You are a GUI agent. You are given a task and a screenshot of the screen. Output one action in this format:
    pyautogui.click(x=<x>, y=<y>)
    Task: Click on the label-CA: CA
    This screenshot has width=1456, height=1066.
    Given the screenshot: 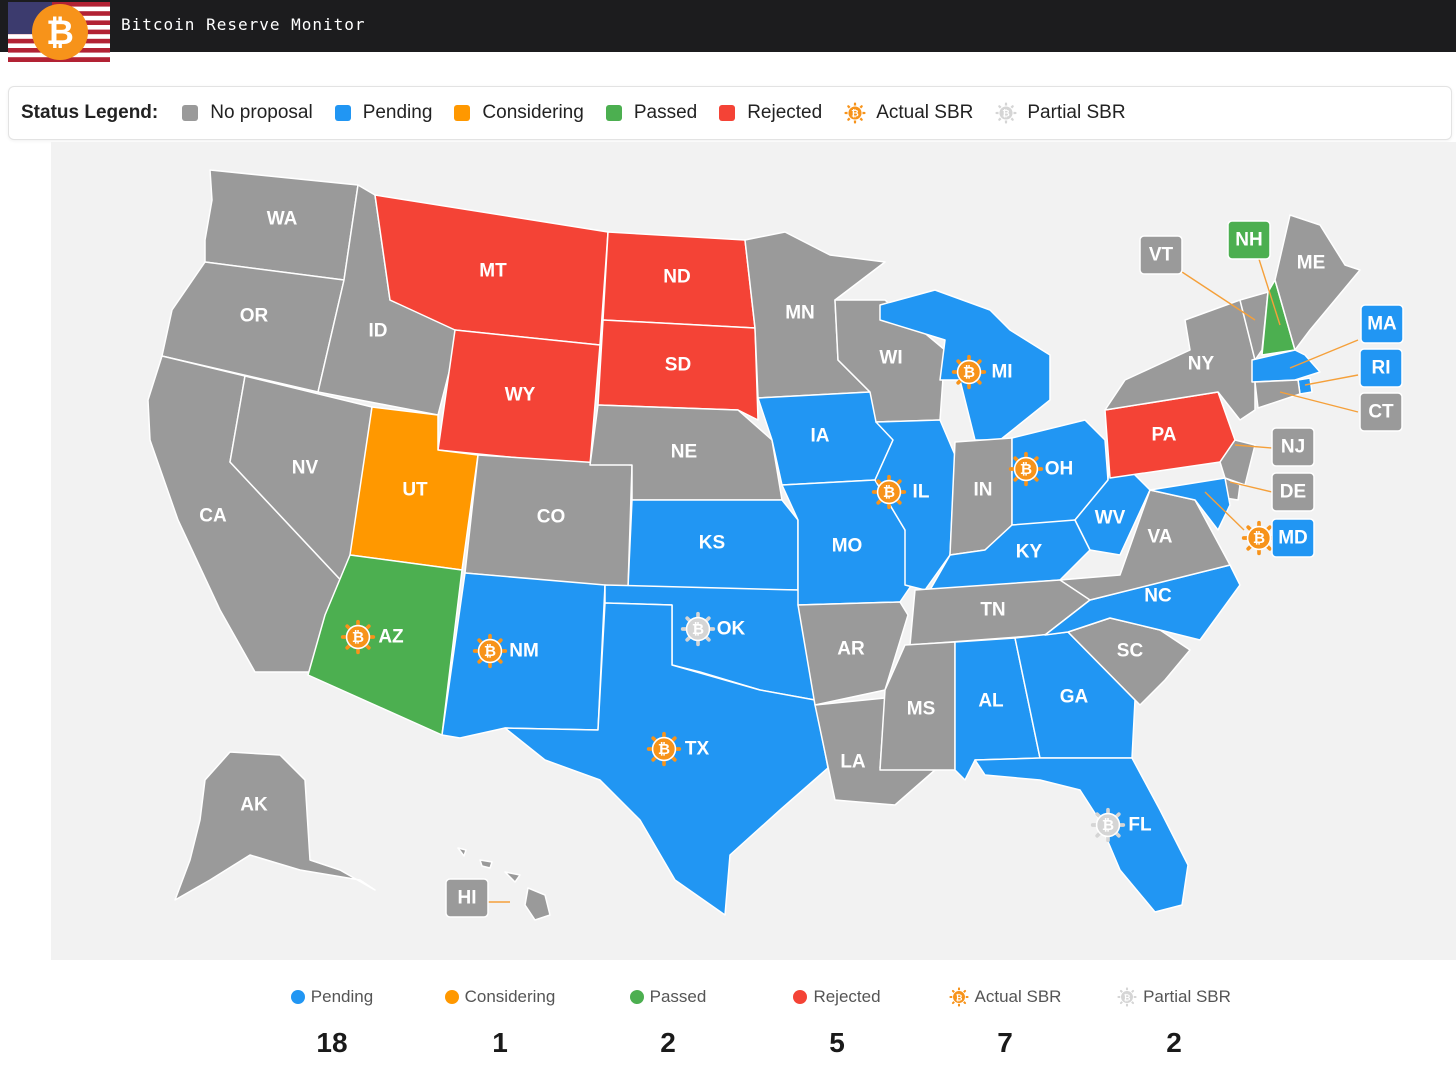 What is the action you would take?
    pyautogui.click(x=213, y=516)
    